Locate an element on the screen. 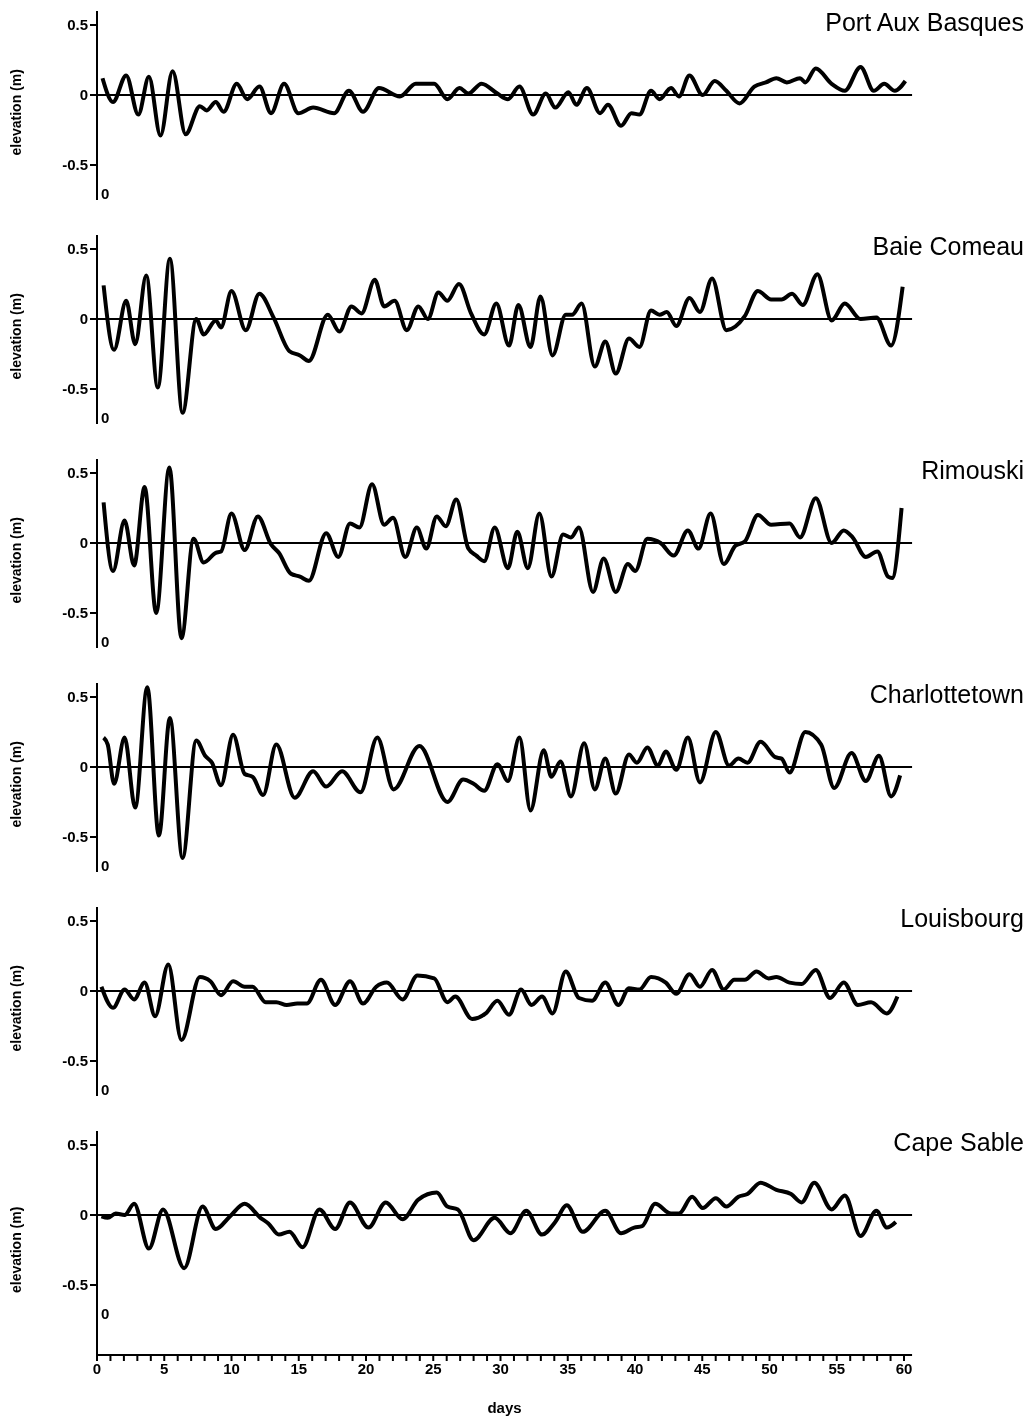 This screenshot has width=1032, height=1422. x-tick-label: 20 is located at coordinates (366, 1368).